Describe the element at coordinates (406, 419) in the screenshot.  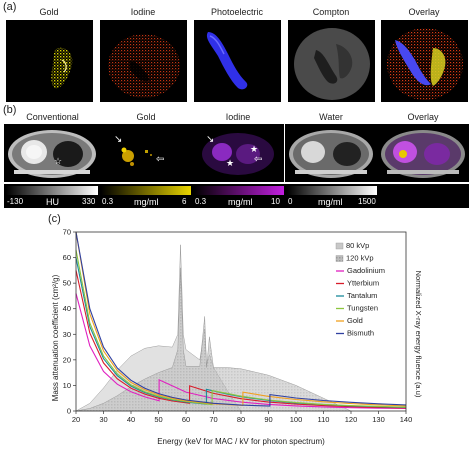
I see `x-tick-label-140: 140` at that location.